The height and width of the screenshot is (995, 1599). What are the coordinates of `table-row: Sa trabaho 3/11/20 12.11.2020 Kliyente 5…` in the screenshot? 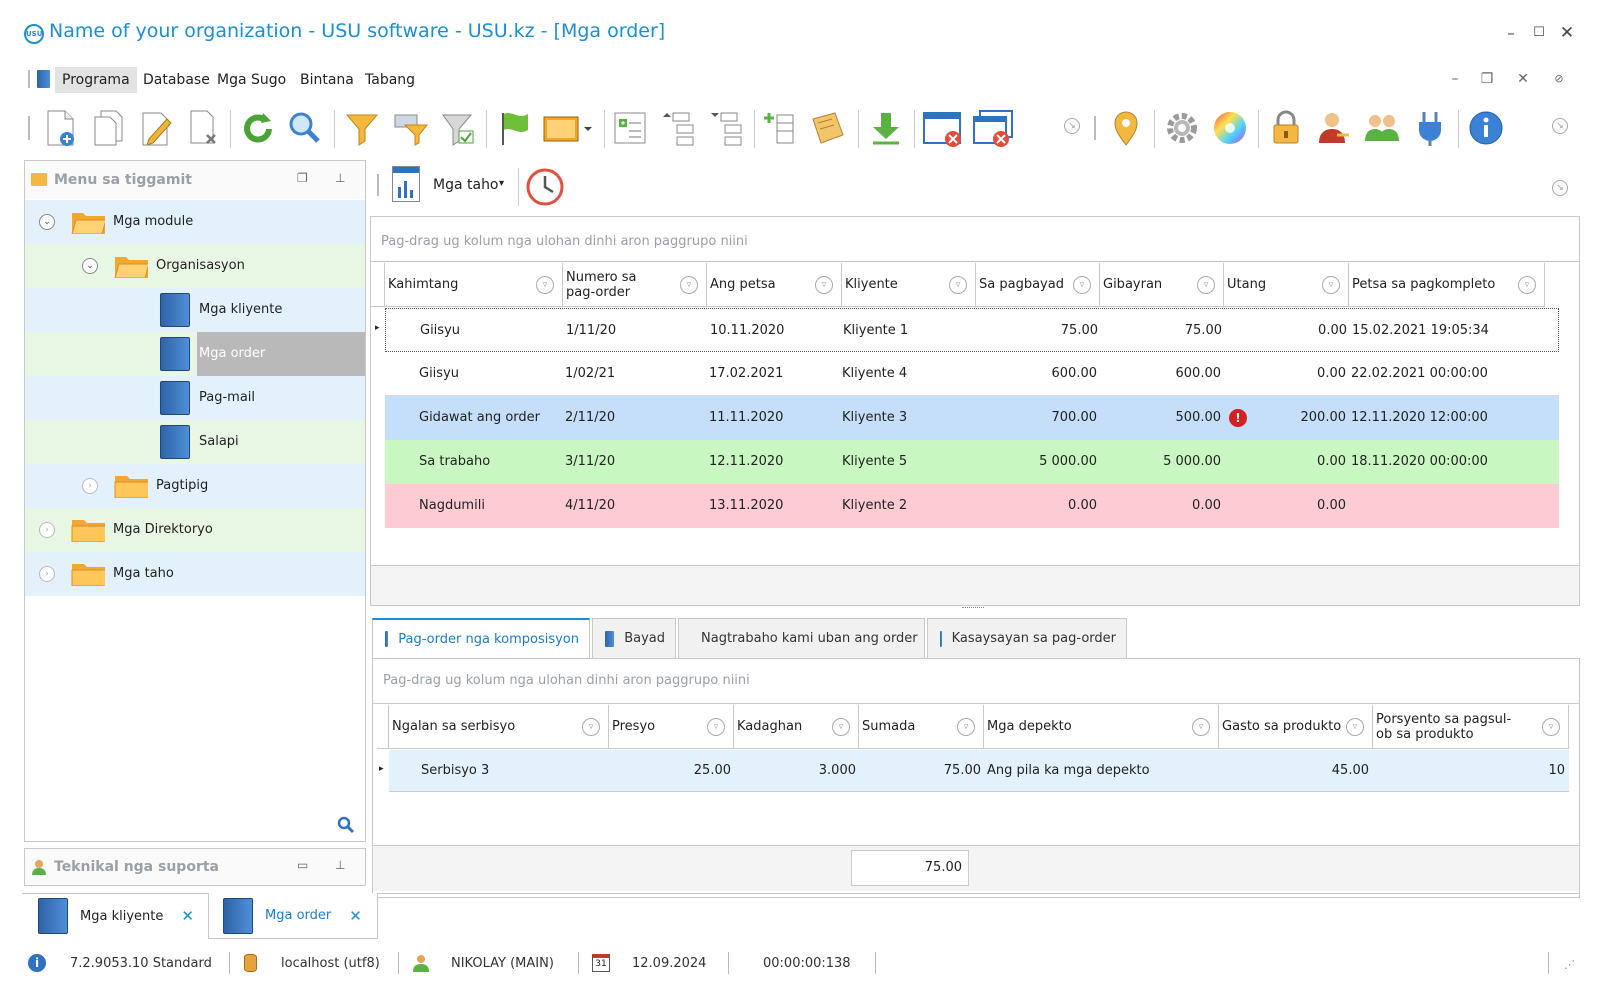 It's located at (972, 462).